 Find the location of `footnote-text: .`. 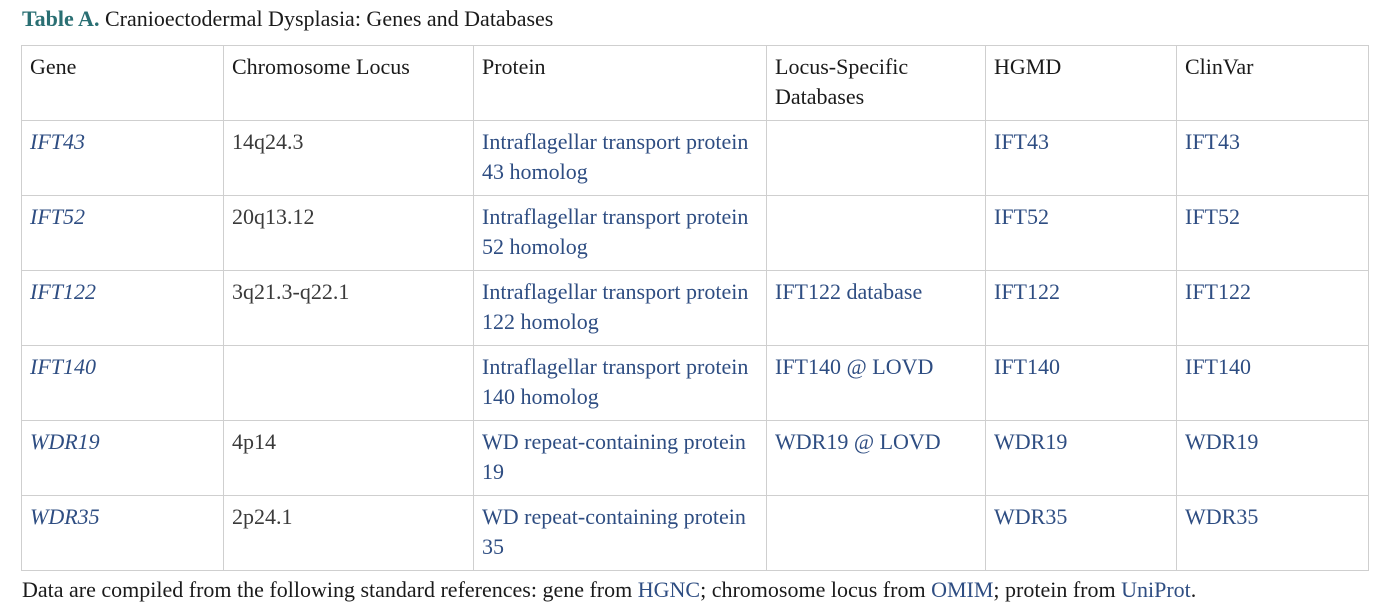

footnote-text: . is located at coordinates (1193, 589).